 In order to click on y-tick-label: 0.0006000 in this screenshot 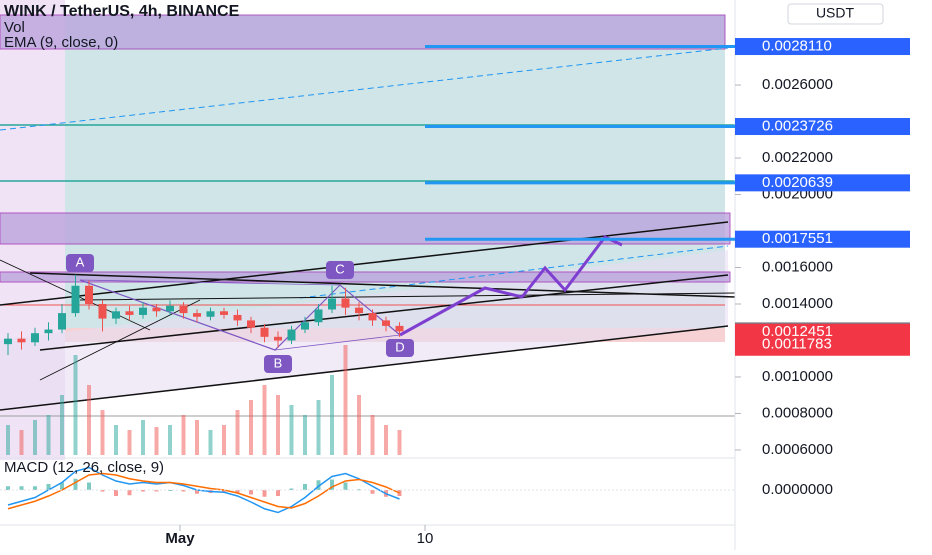, I will do `click(797, 449)`.